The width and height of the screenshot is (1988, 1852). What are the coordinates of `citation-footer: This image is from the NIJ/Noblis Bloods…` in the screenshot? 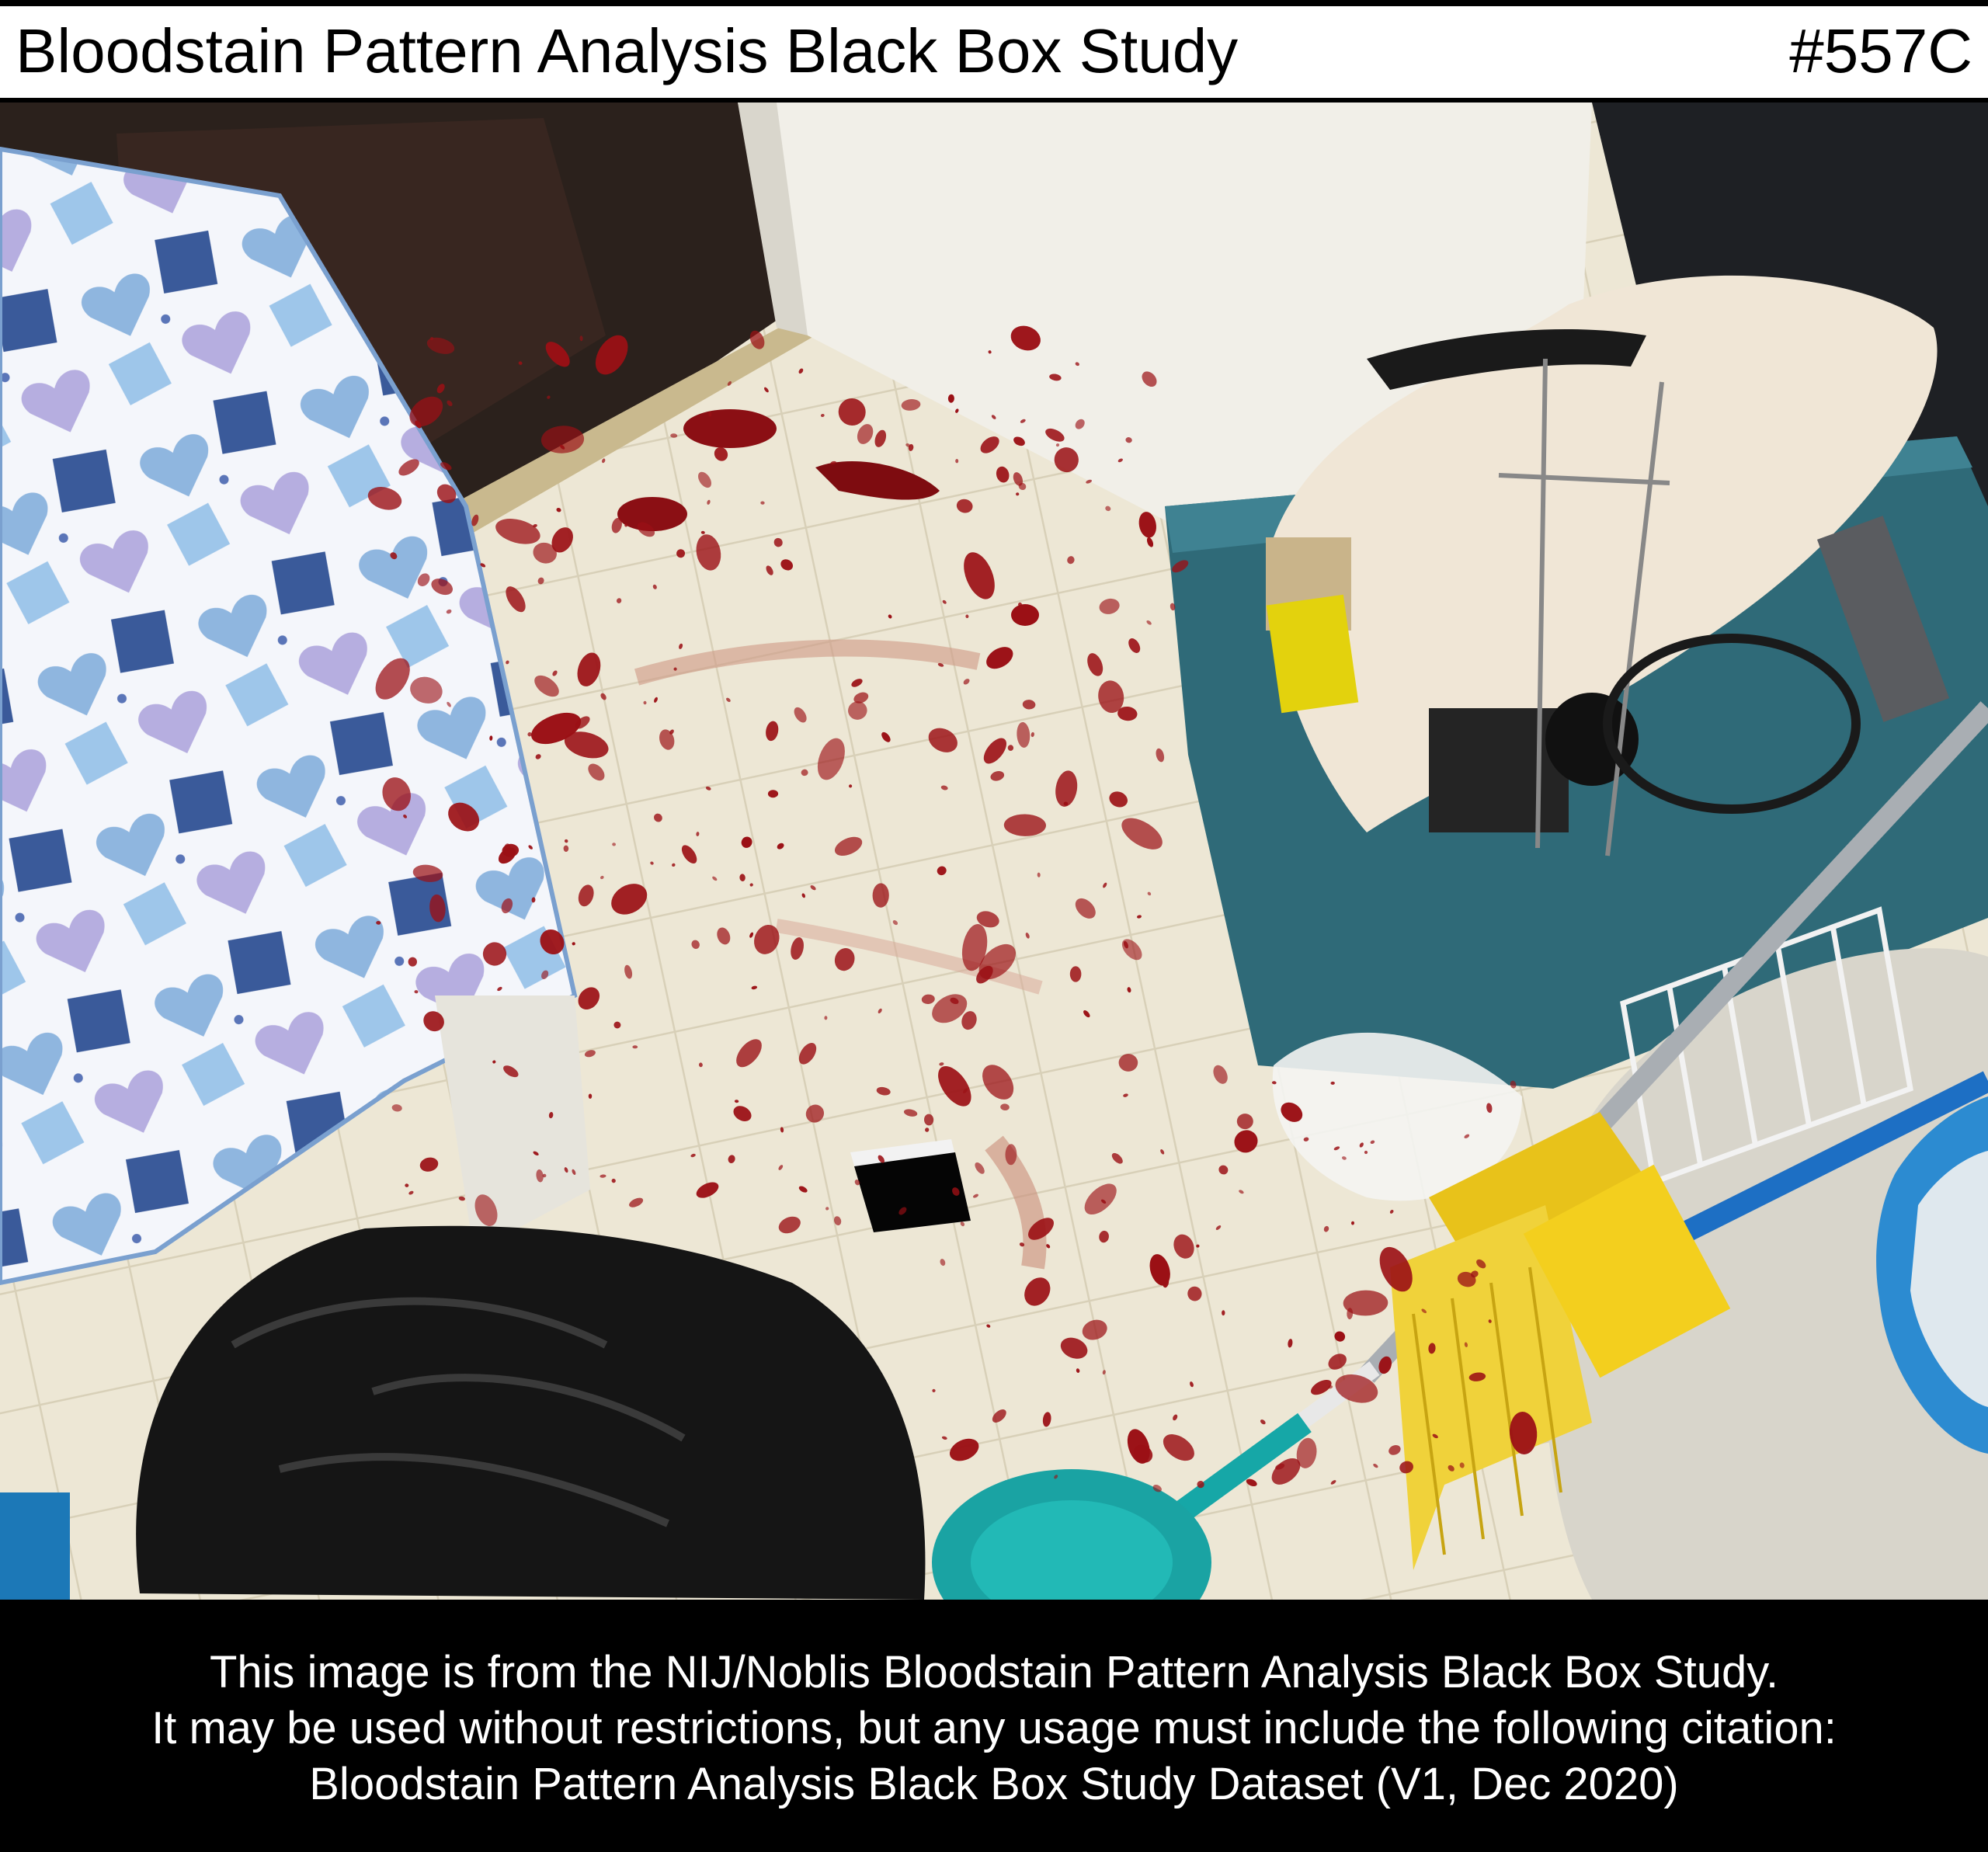 It's located at (994, 1726).